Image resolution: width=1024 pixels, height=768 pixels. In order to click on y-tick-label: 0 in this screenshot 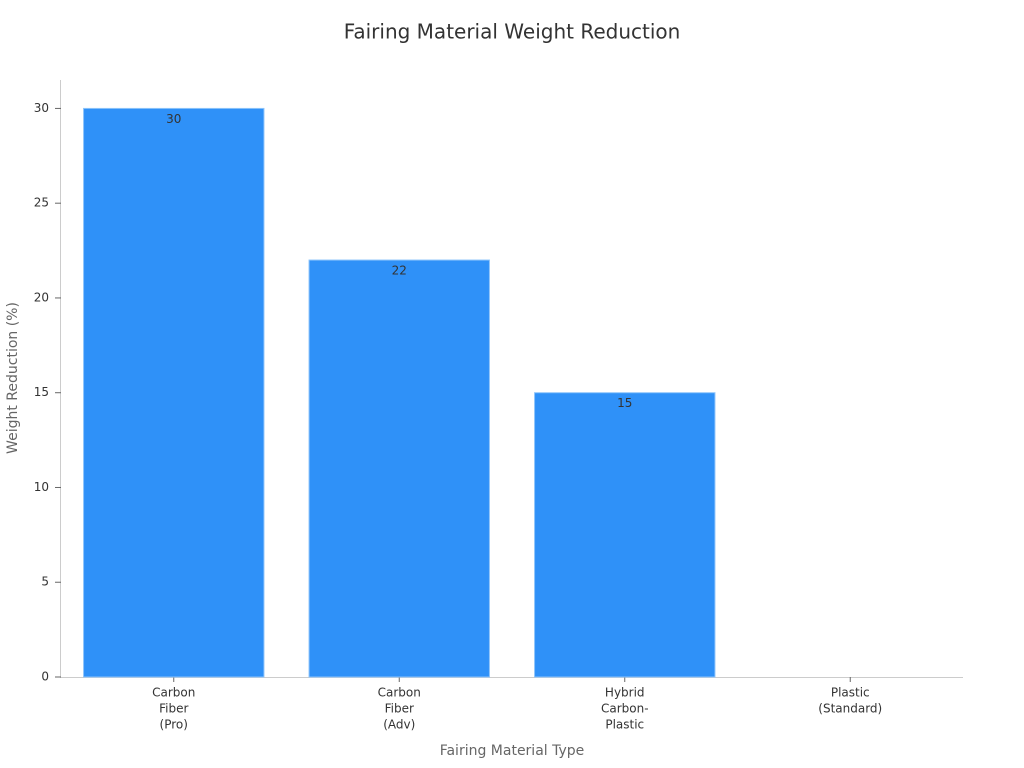, I will do `click(45, 677)`.